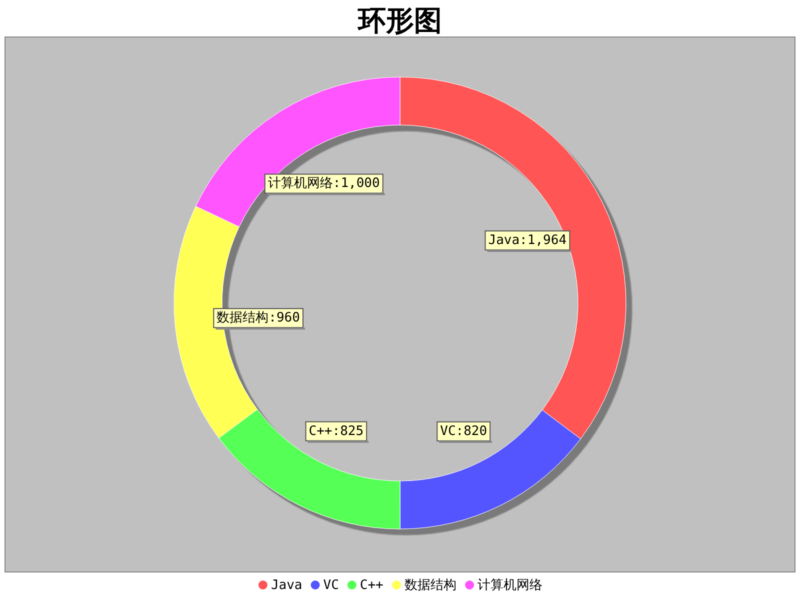 The width and height of the screenshot is (800, 600). Describe the element at coordinates (399, 20) in the screenshot. I see `chart-title: 环形图` at that location.